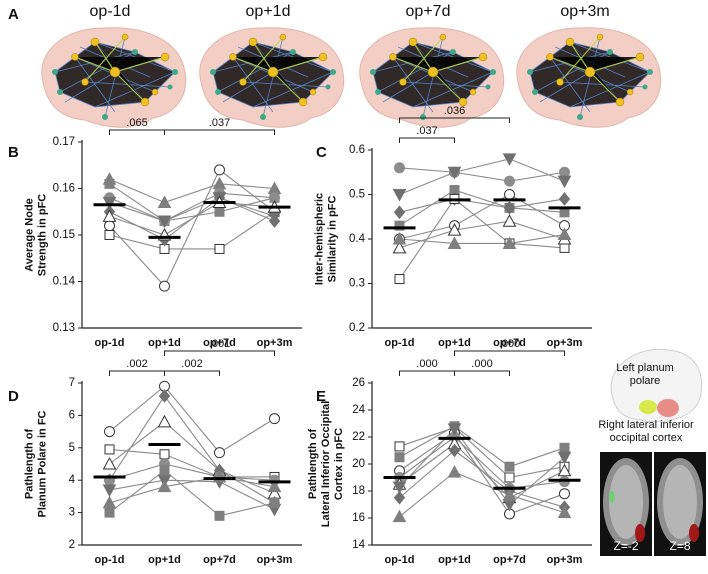  What do you see at coordinates (326, 464) in the screenshot?
I see `y-label-line: Lateral Inferior Occipital` at bounding box center [326, 464].